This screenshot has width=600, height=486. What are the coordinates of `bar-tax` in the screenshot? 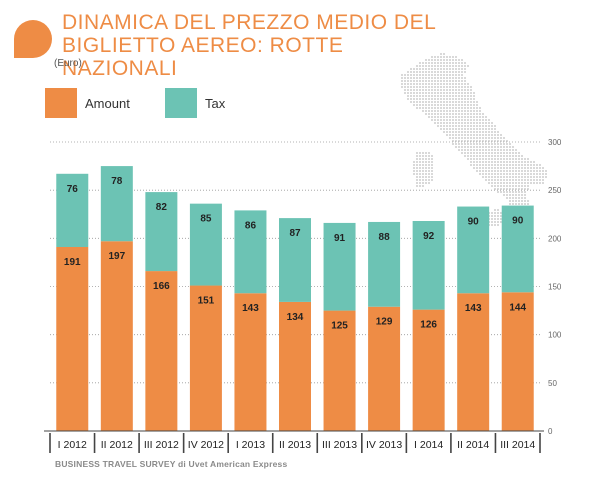 It's located at (428, 265).